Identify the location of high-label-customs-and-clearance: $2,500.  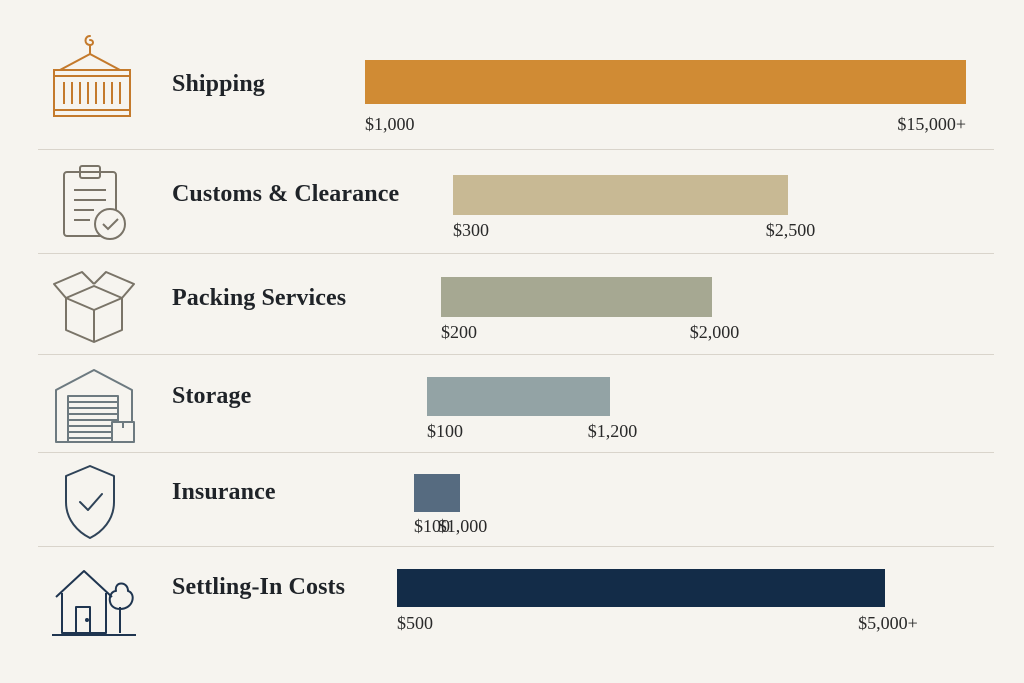
(790, 230).